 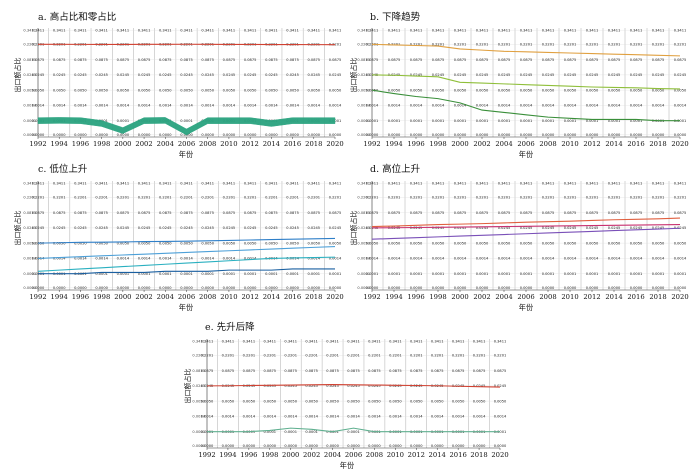 I want to click on panel-e-ylabel: 出口额占比, so click(x=187, y=386).